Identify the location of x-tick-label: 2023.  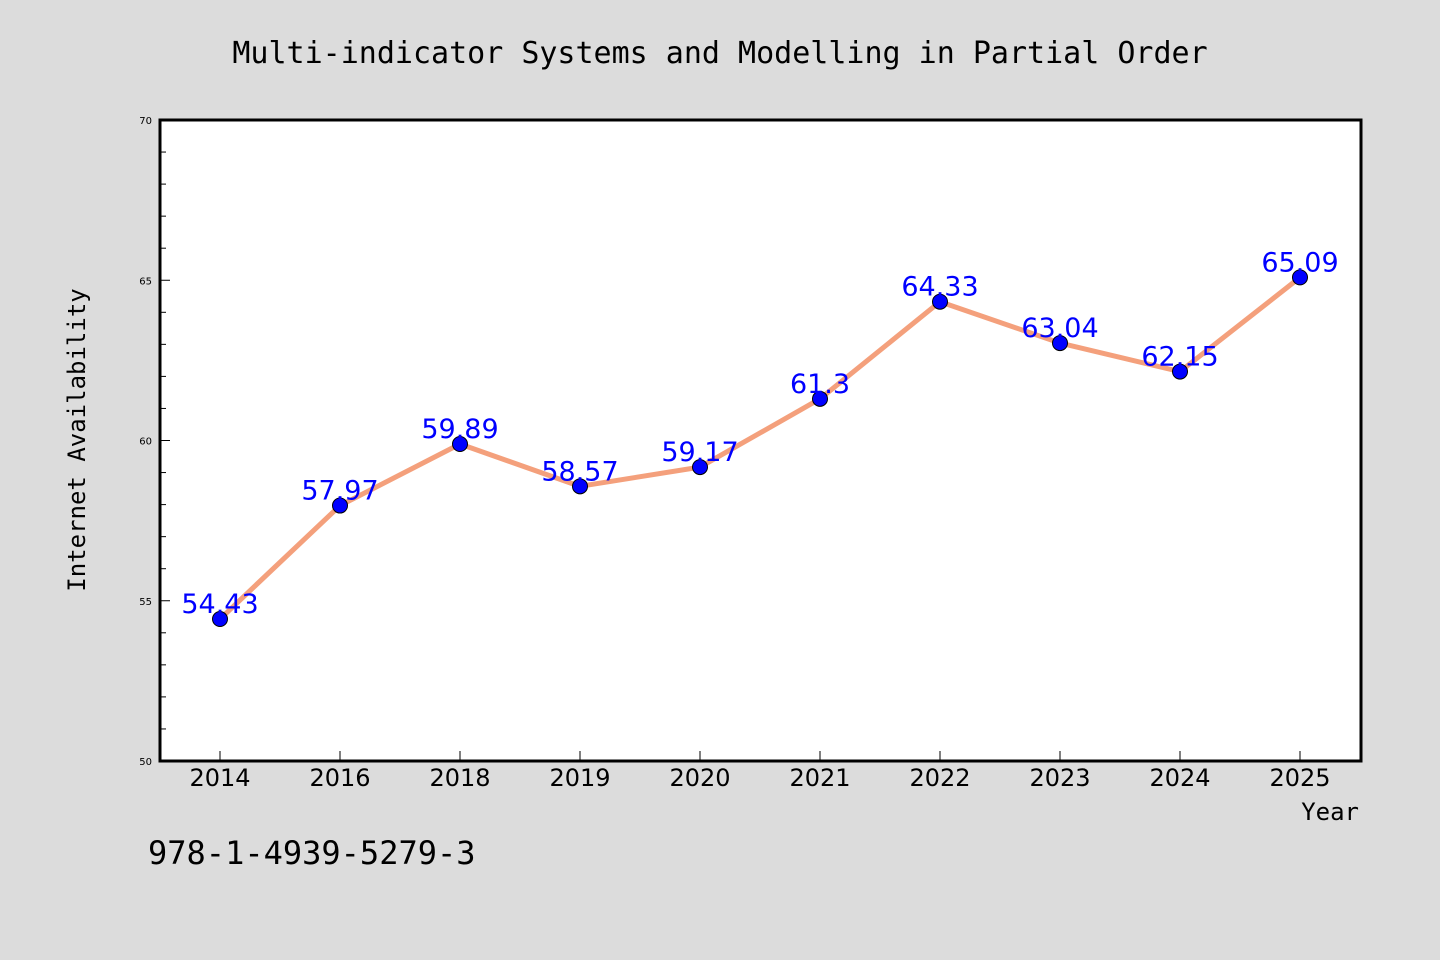
(1059, 778).